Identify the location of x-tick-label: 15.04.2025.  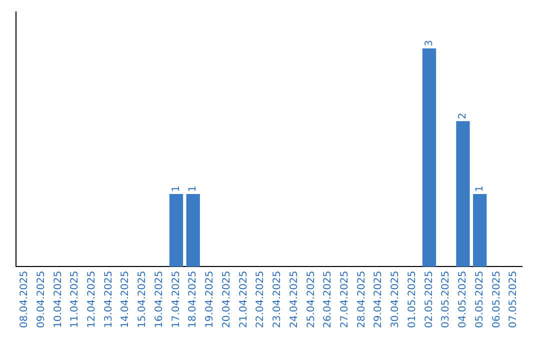
(142, 299).